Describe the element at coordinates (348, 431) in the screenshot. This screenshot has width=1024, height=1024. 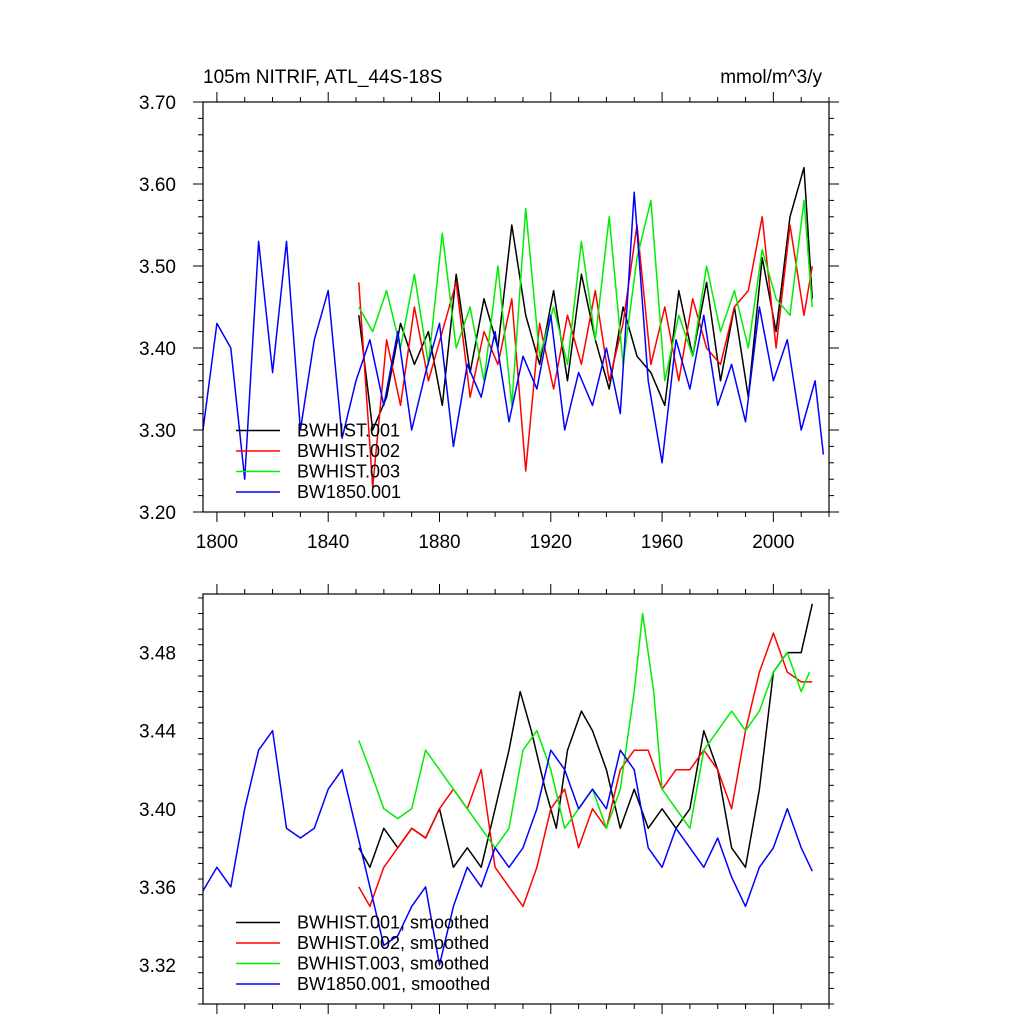
I see `legend-label: BWHIST.001` at that location.